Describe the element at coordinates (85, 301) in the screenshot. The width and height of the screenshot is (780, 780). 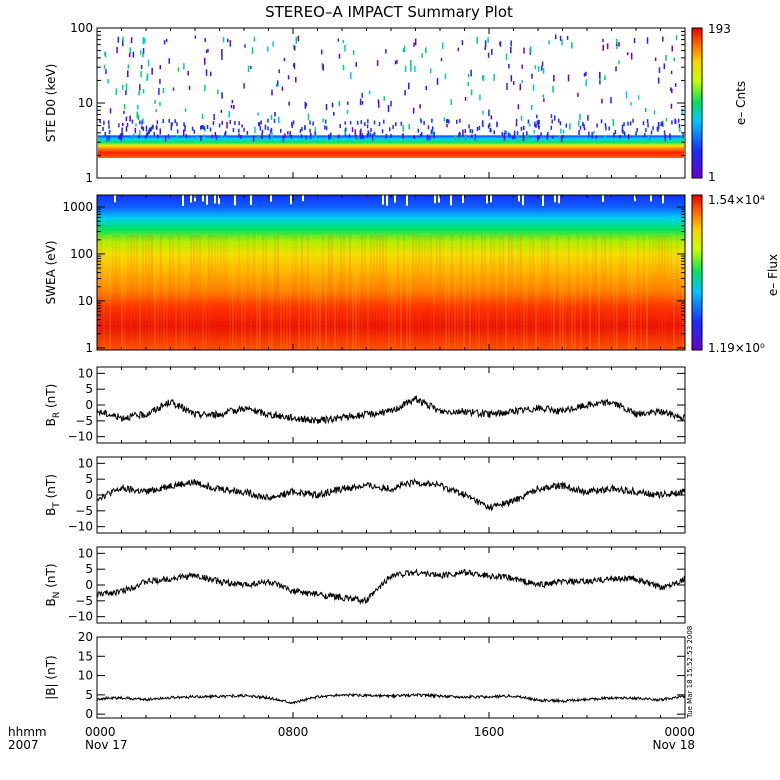
I see `swea-ytick-label: 10` at that location.